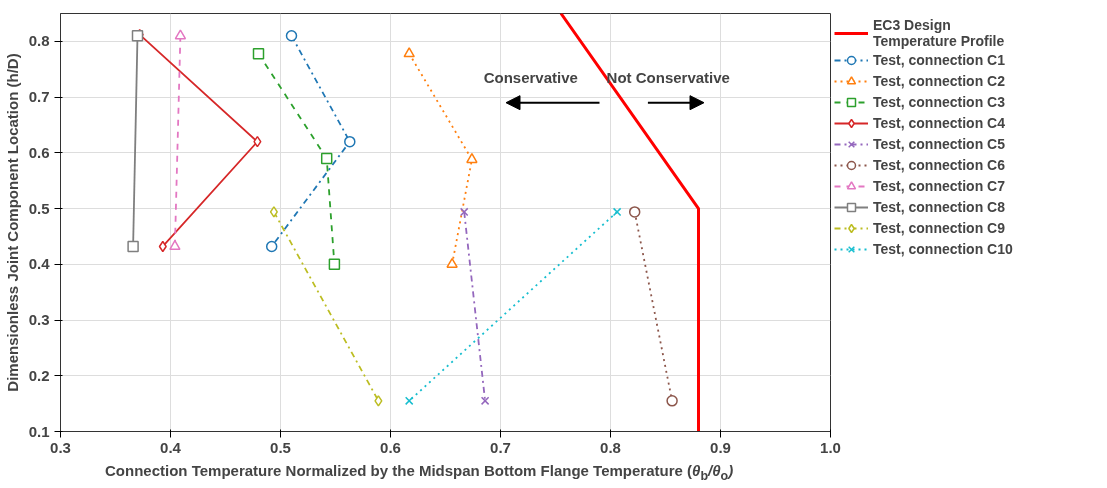 The height and width of the screenshot is (488, 1107). Describe the element at coordinates (280, 447) in the screenshot. I see `x-tick-label: 0.5` at that location.